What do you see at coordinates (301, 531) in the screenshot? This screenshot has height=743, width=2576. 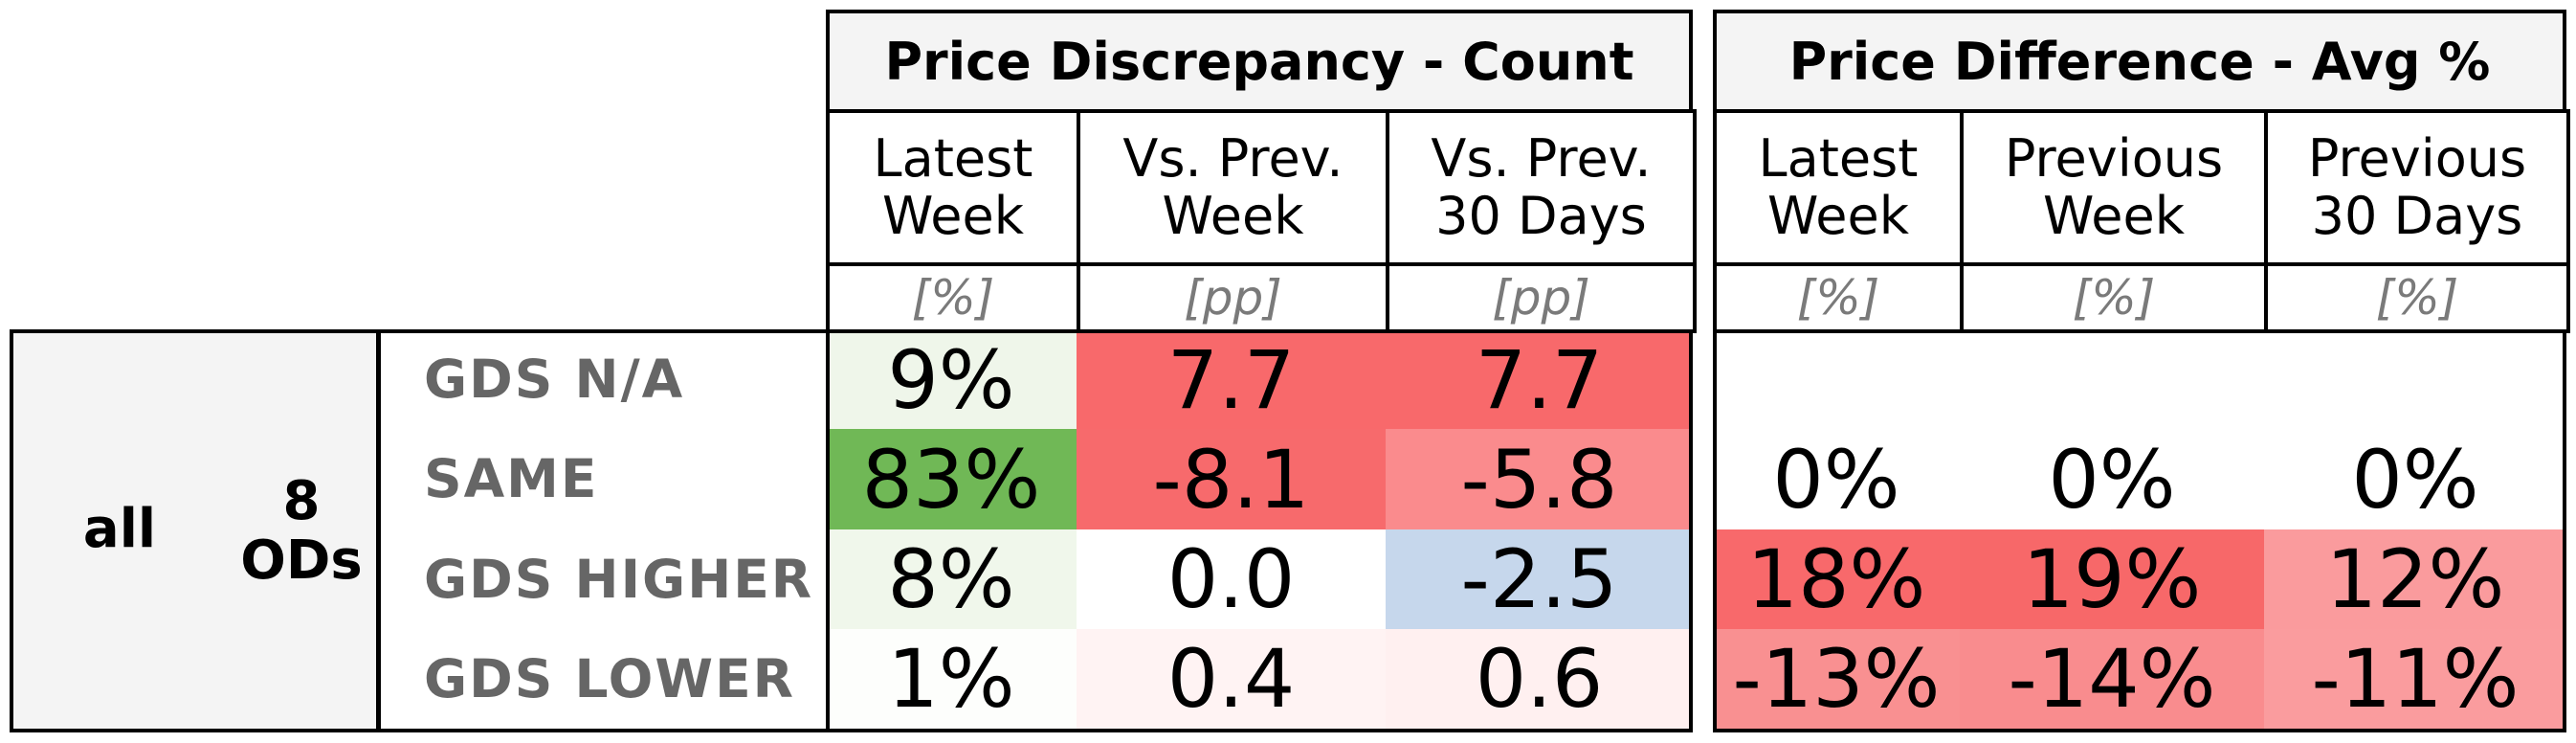 I see `ods-label: 8 ODs` at bounding box center [301, 531].